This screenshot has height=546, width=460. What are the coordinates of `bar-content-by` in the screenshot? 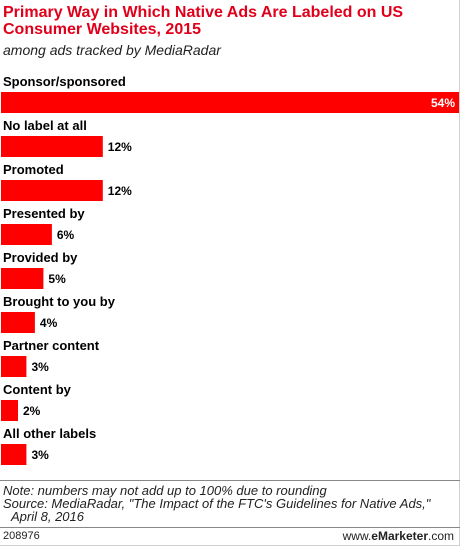 It's located at (9, 410).